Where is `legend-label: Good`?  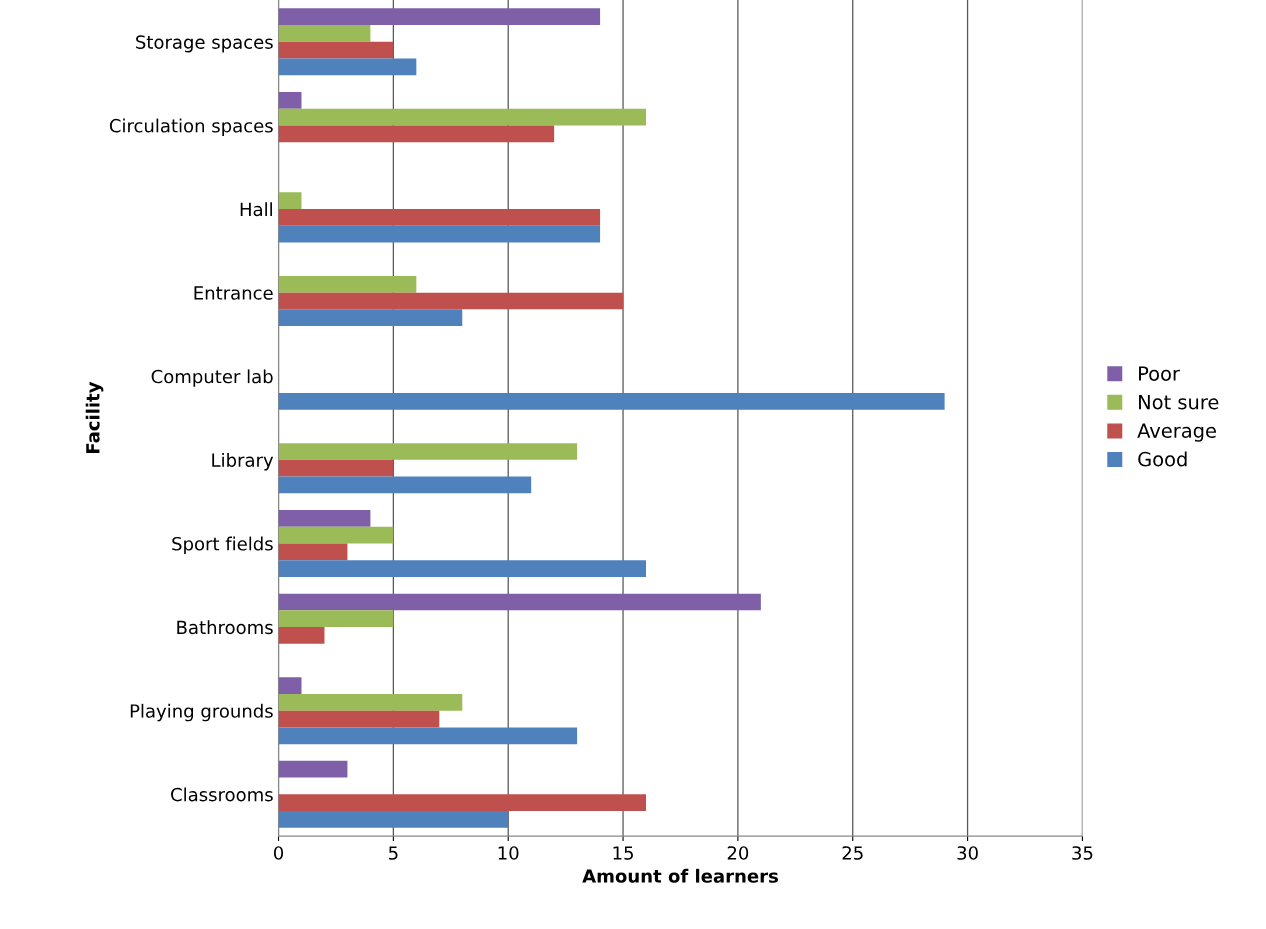
legend-label: Good is located at coordinates (1162, 459).